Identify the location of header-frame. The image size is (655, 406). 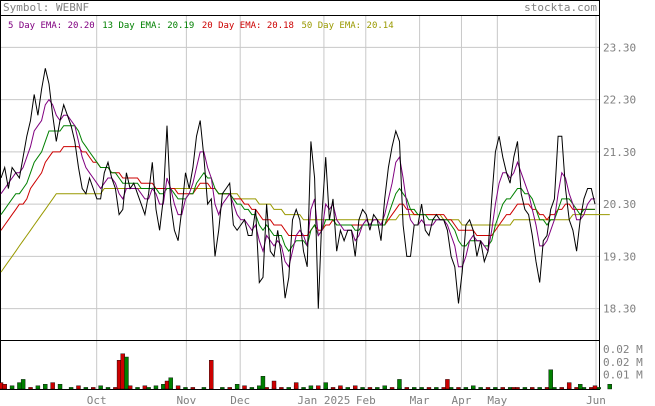
(300, 8).